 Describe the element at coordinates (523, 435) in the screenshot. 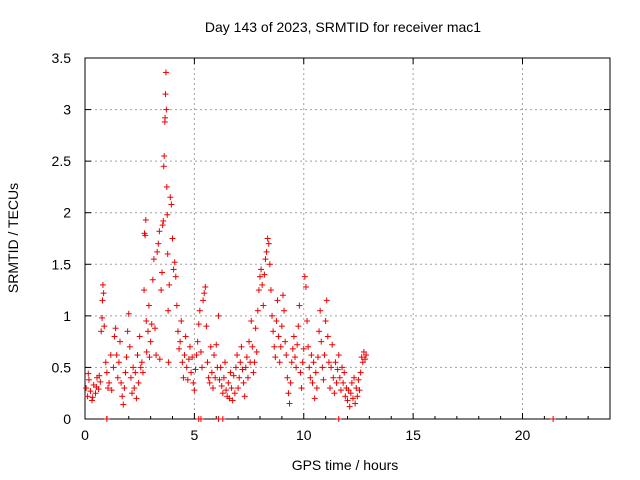

I see `x-tick-label: 20` at that location.